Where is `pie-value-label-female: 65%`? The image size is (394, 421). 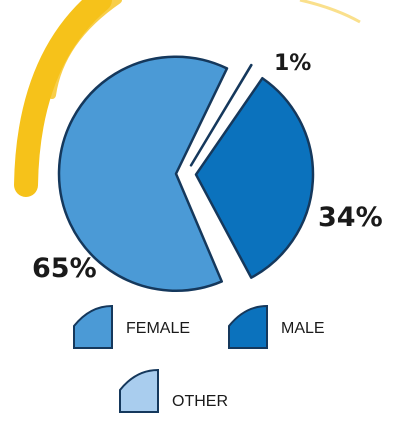
pie-value-label-female: 65% is located at coordinates (64, 268).